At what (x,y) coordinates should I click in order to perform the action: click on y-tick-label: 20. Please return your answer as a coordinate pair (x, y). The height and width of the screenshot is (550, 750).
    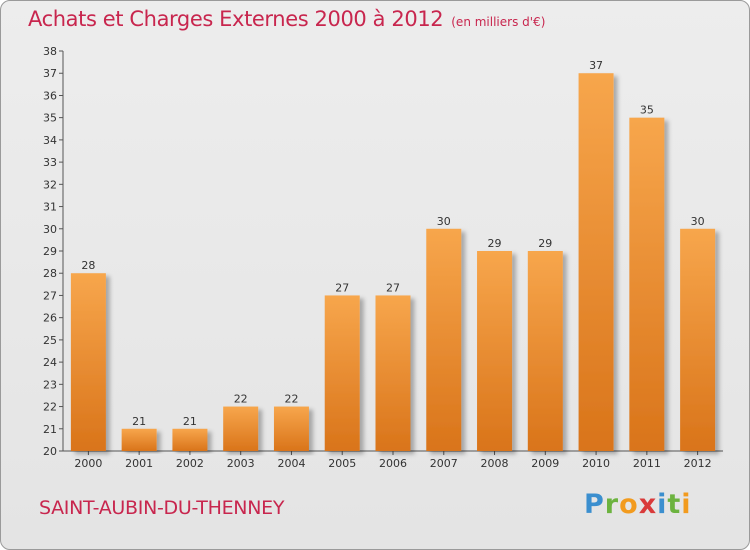
    Looking at the image, I should click on (50, 451).